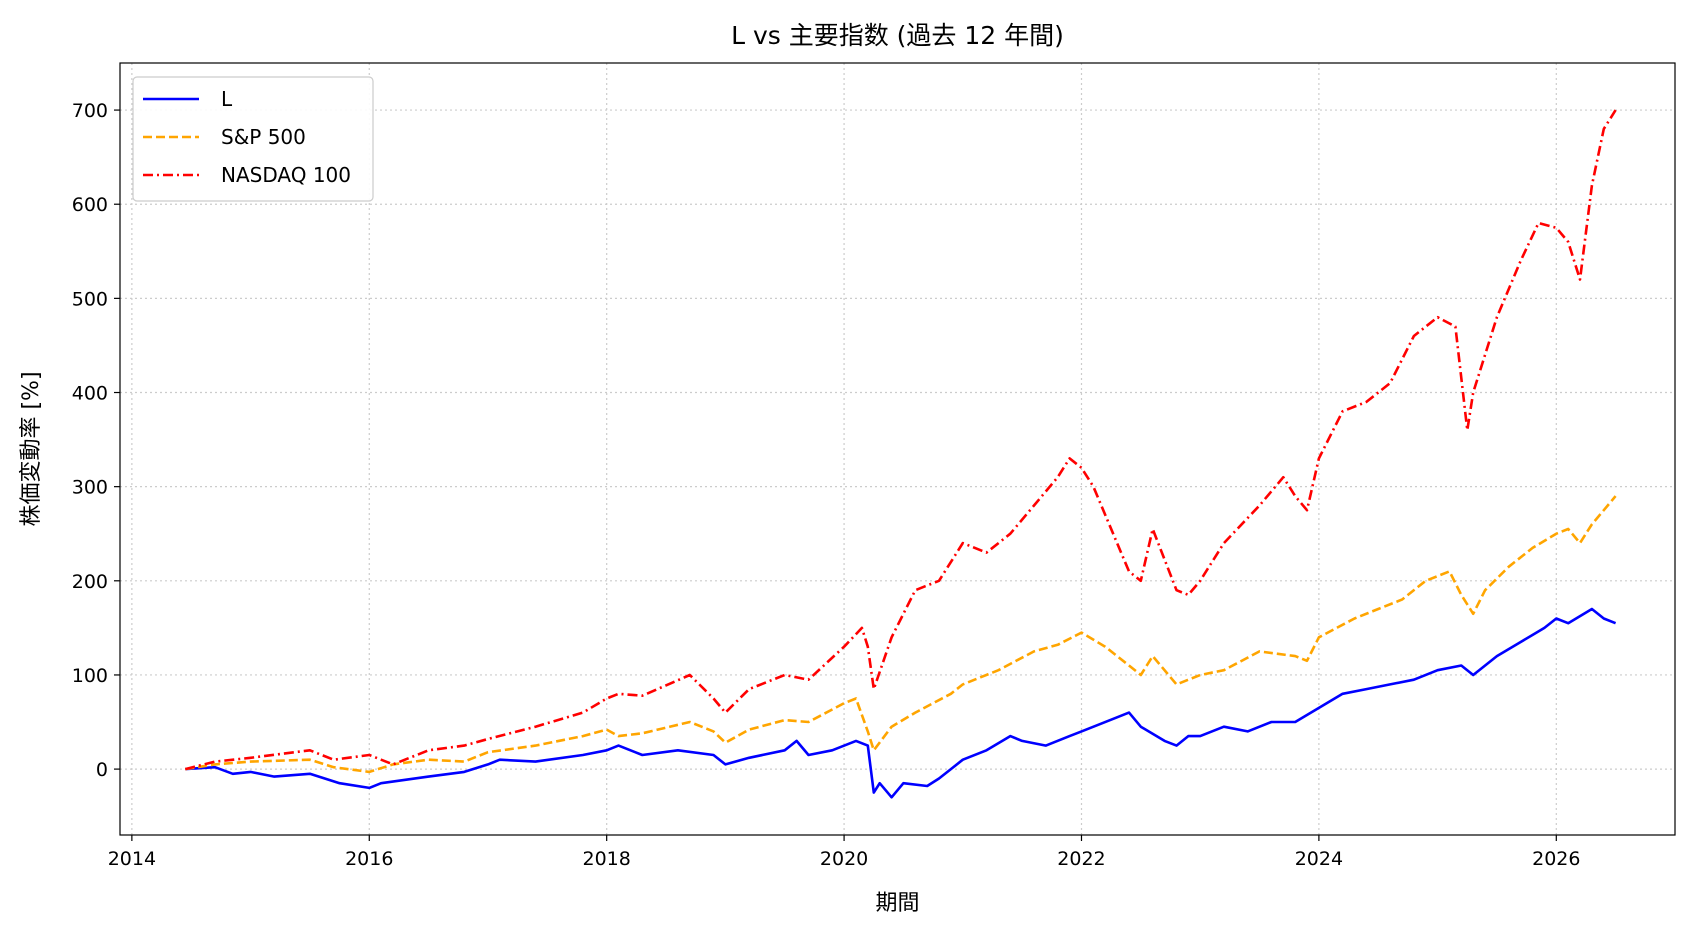  I want to click on legend-box, so click(253, 139).